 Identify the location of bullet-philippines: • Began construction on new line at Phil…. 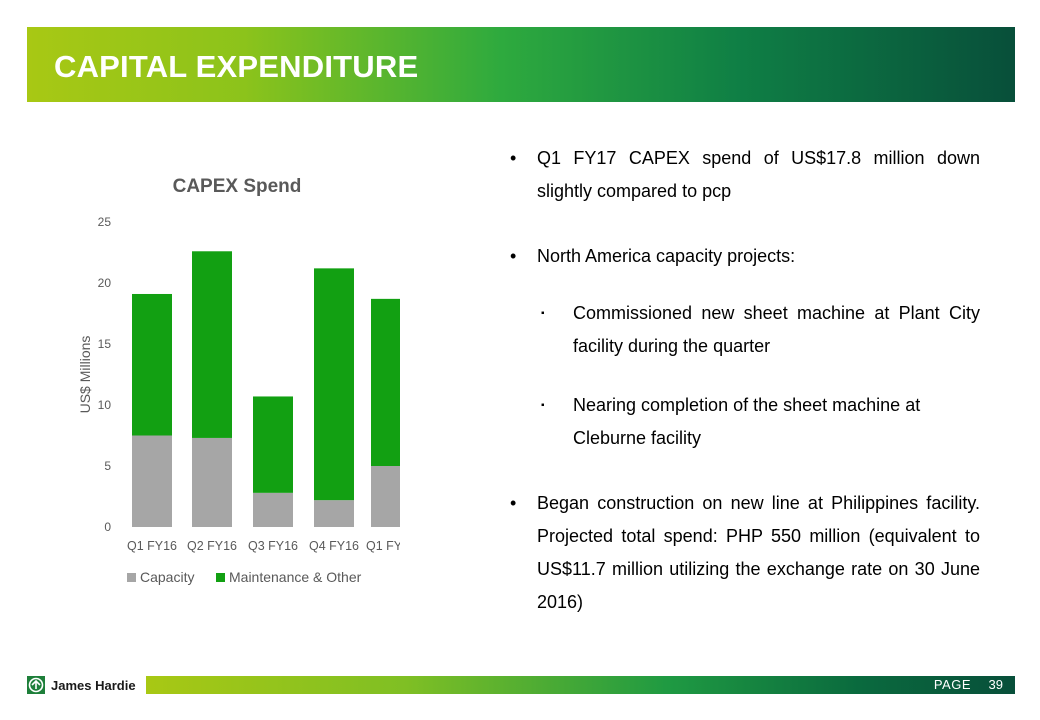
(744, 553).